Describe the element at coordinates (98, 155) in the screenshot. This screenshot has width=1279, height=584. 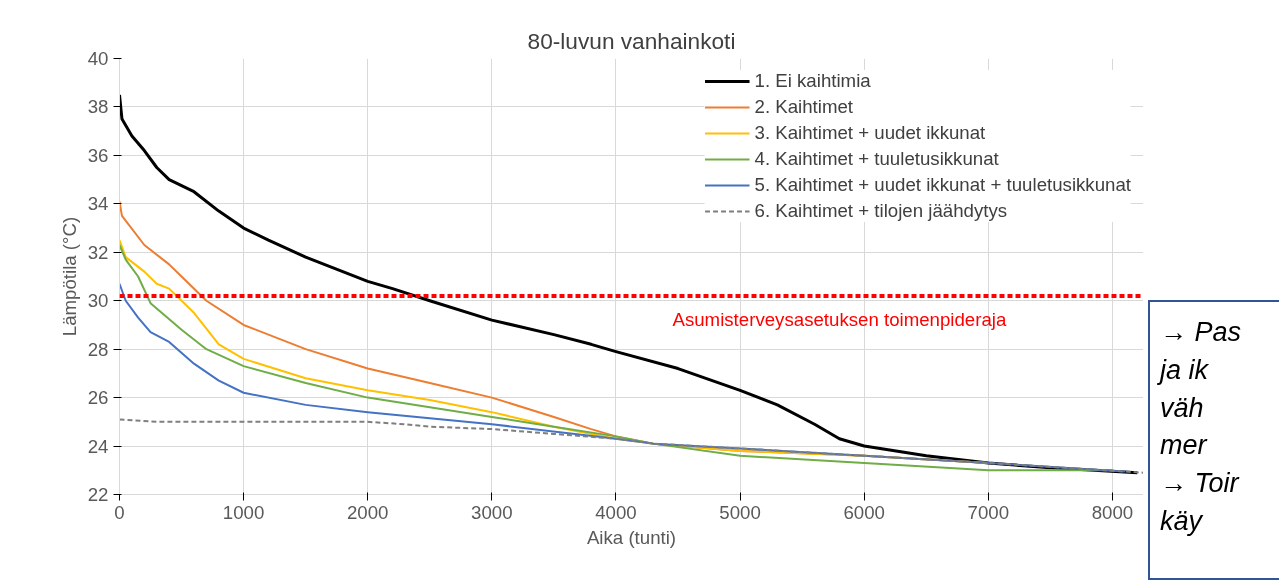
I see `y-tick-label: 36` at that location.